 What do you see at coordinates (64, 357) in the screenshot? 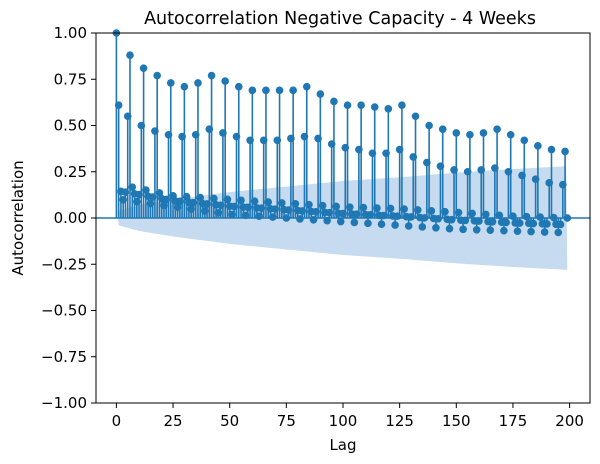
I see `y-tick-label: −0.75` at bounding box center [64, 357].